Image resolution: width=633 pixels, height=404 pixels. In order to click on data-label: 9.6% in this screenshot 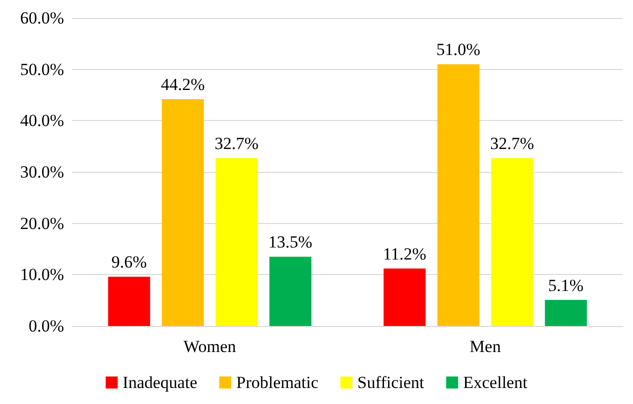, I will do `click(129, 262)`.